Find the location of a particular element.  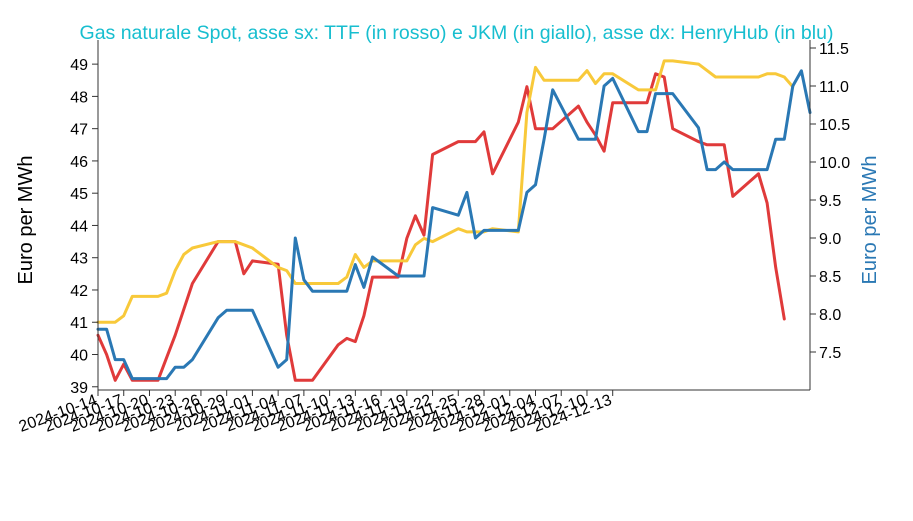

right-tick-label: 11.5 is located at coordinates (834, 49).